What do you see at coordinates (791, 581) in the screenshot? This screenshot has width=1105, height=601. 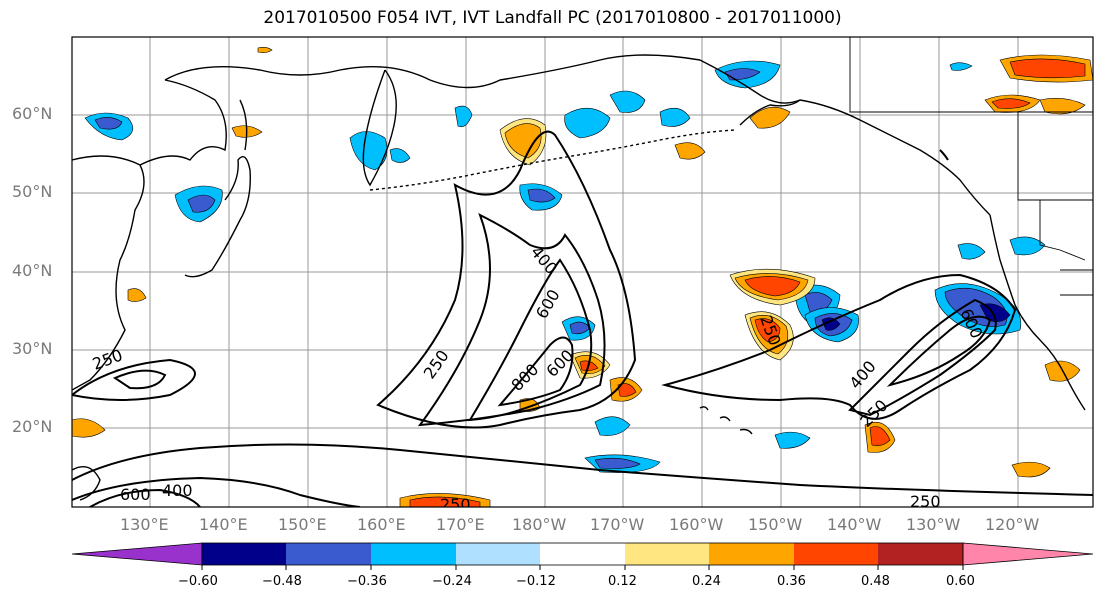 I see `colorbar-tick-label: 0.36` at bounding box center [791, 581].